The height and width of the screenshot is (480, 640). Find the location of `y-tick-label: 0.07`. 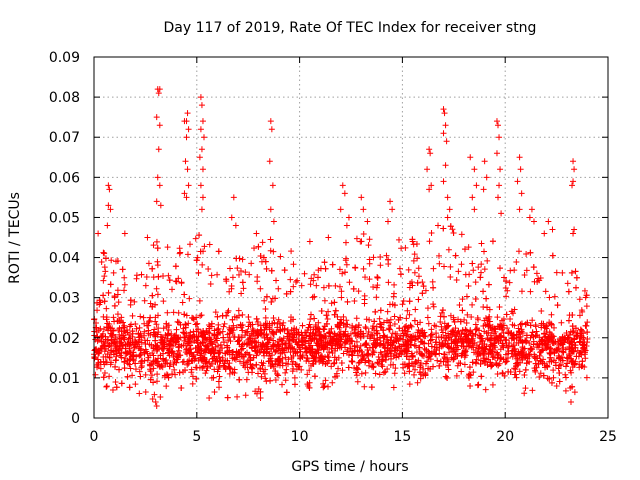

y-tick-label: 0.07 is located at coordinates (64, 138).